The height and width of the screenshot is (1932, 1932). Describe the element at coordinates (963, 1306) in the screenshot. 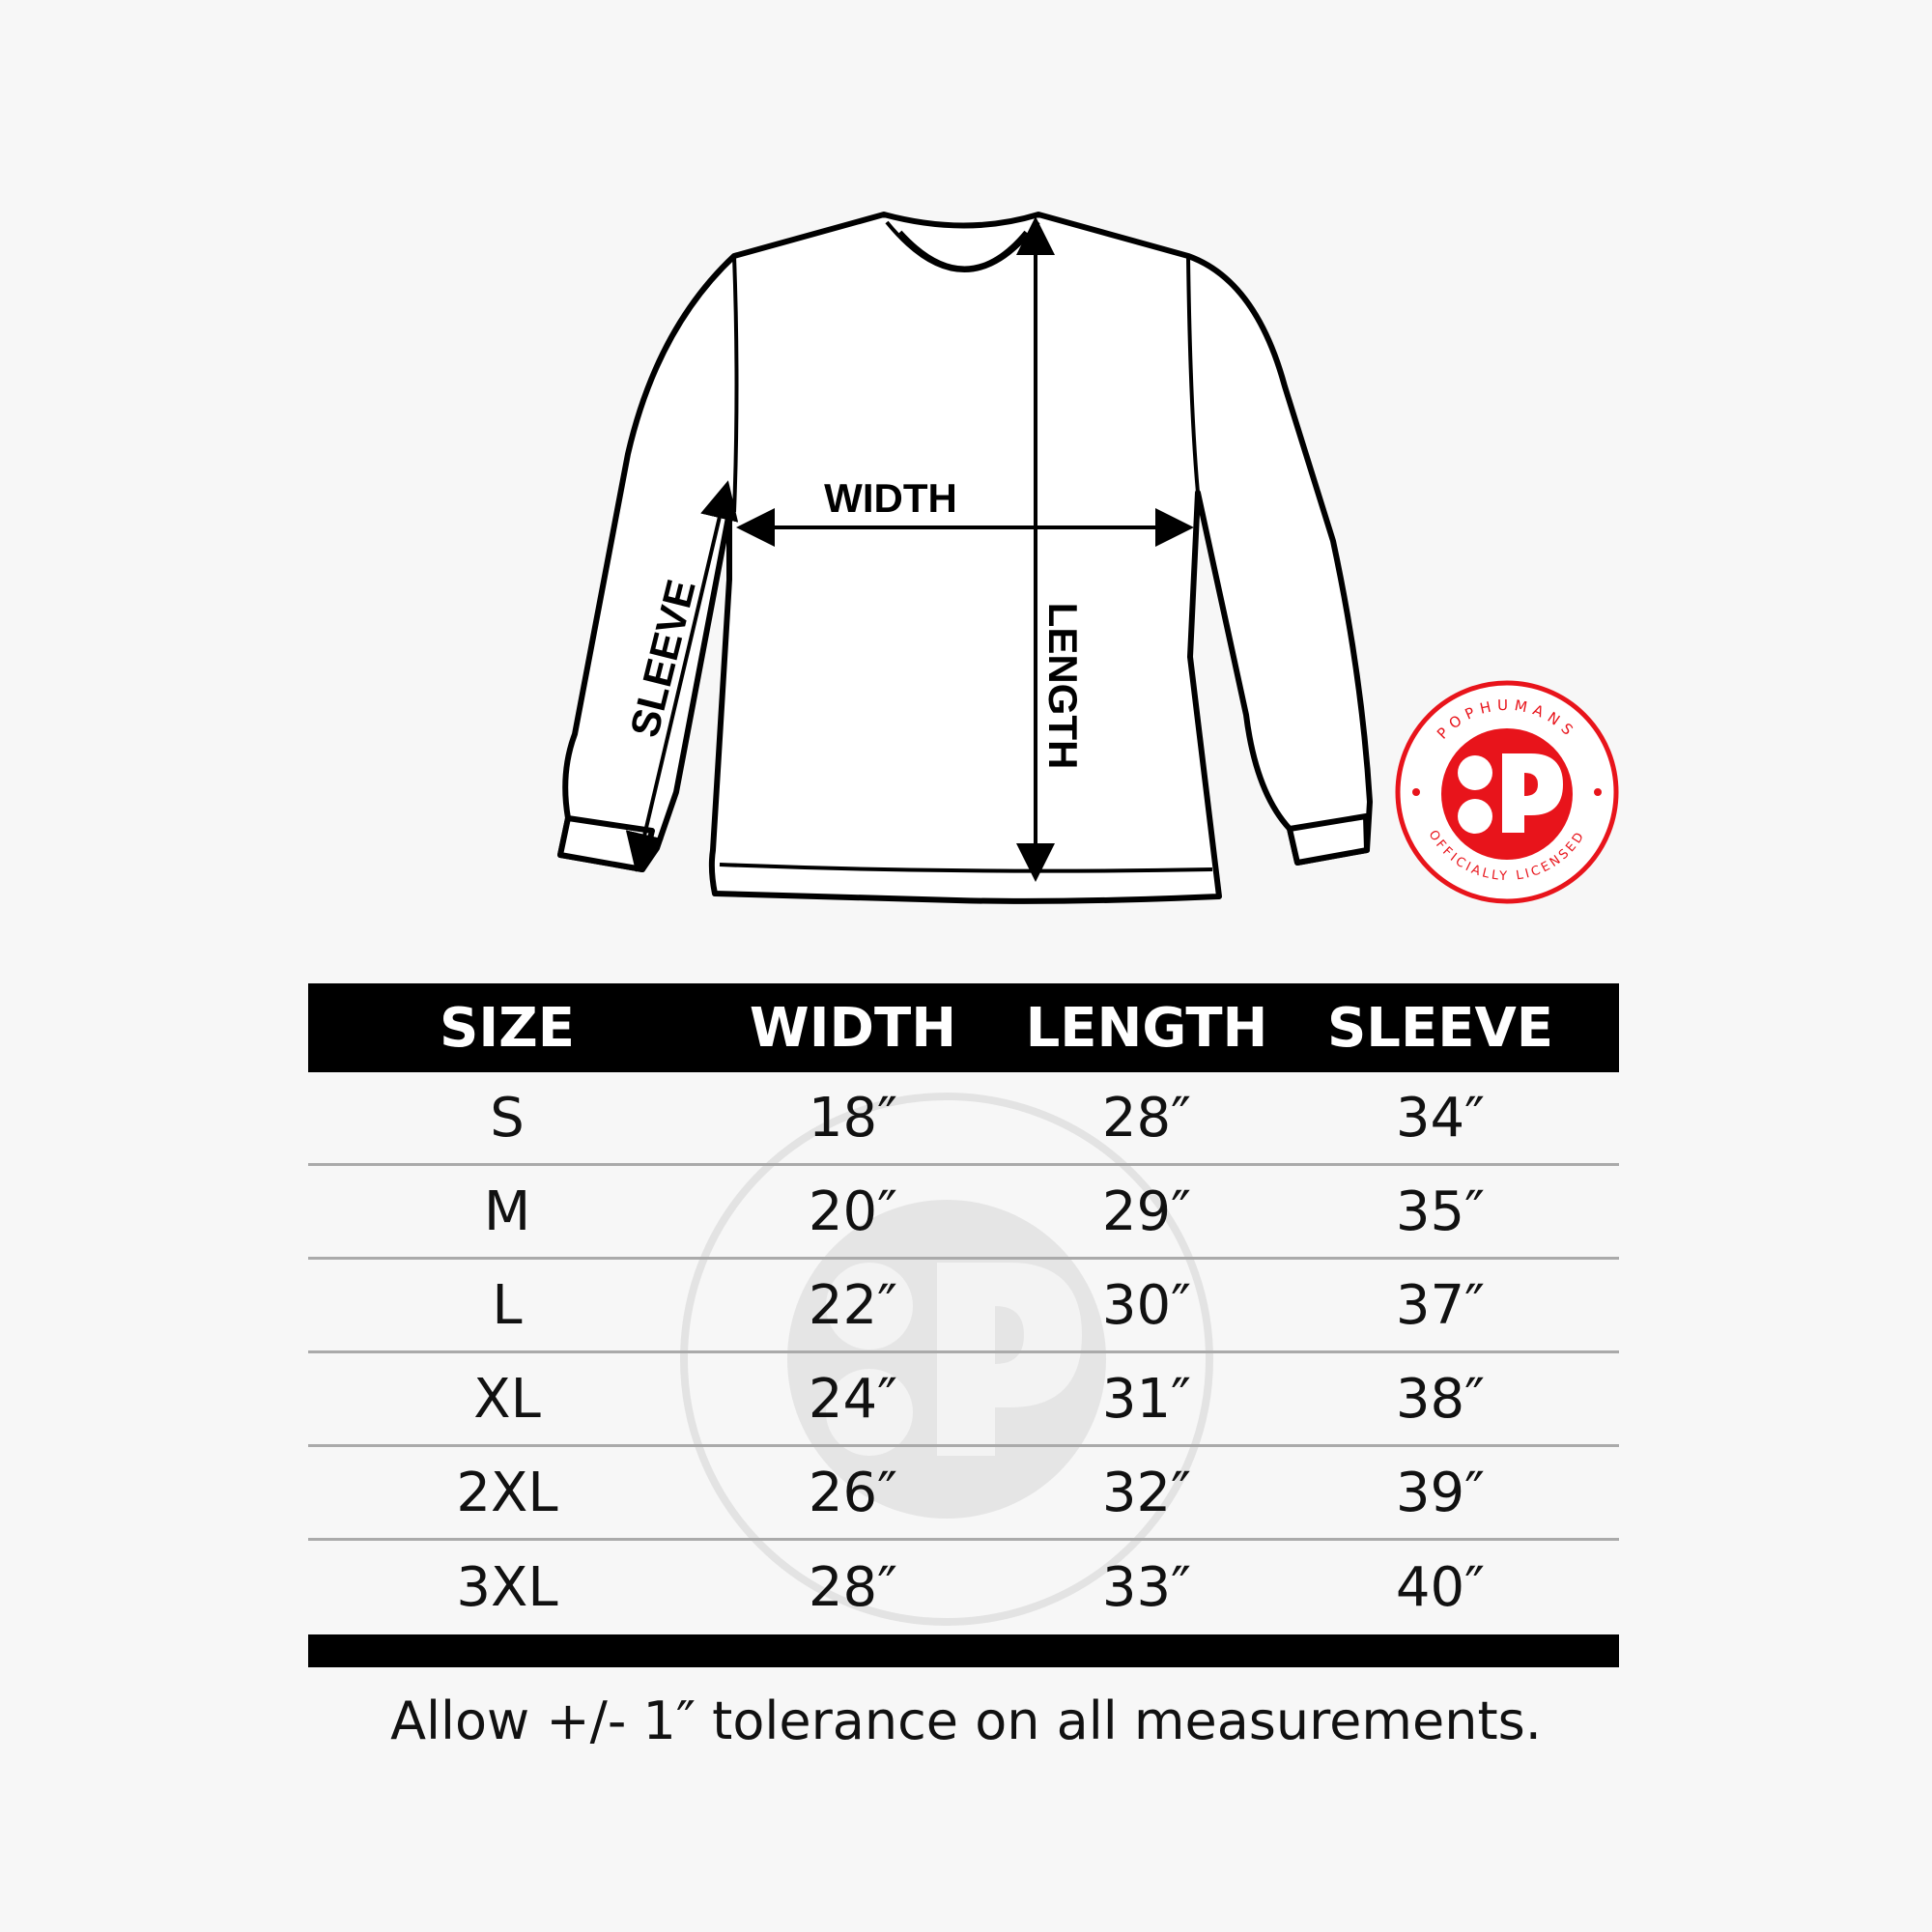

I see `table-row: L 22″ 30″ 37″` at that location.